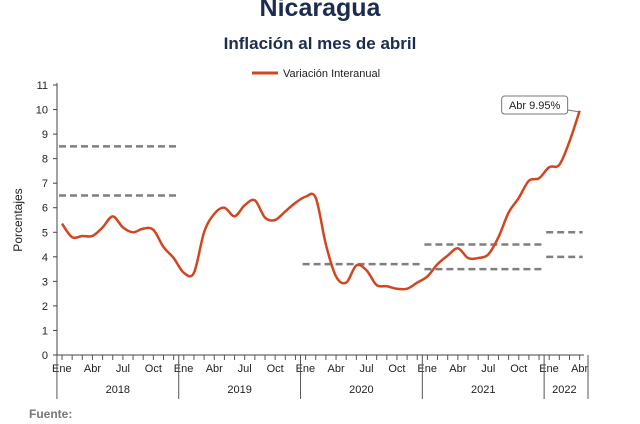 The width and height of the screenshot is (640, 424). Describe the element at coordinates (45, 135) in the screenshot. I see `y-tick-label: 9` at that location.